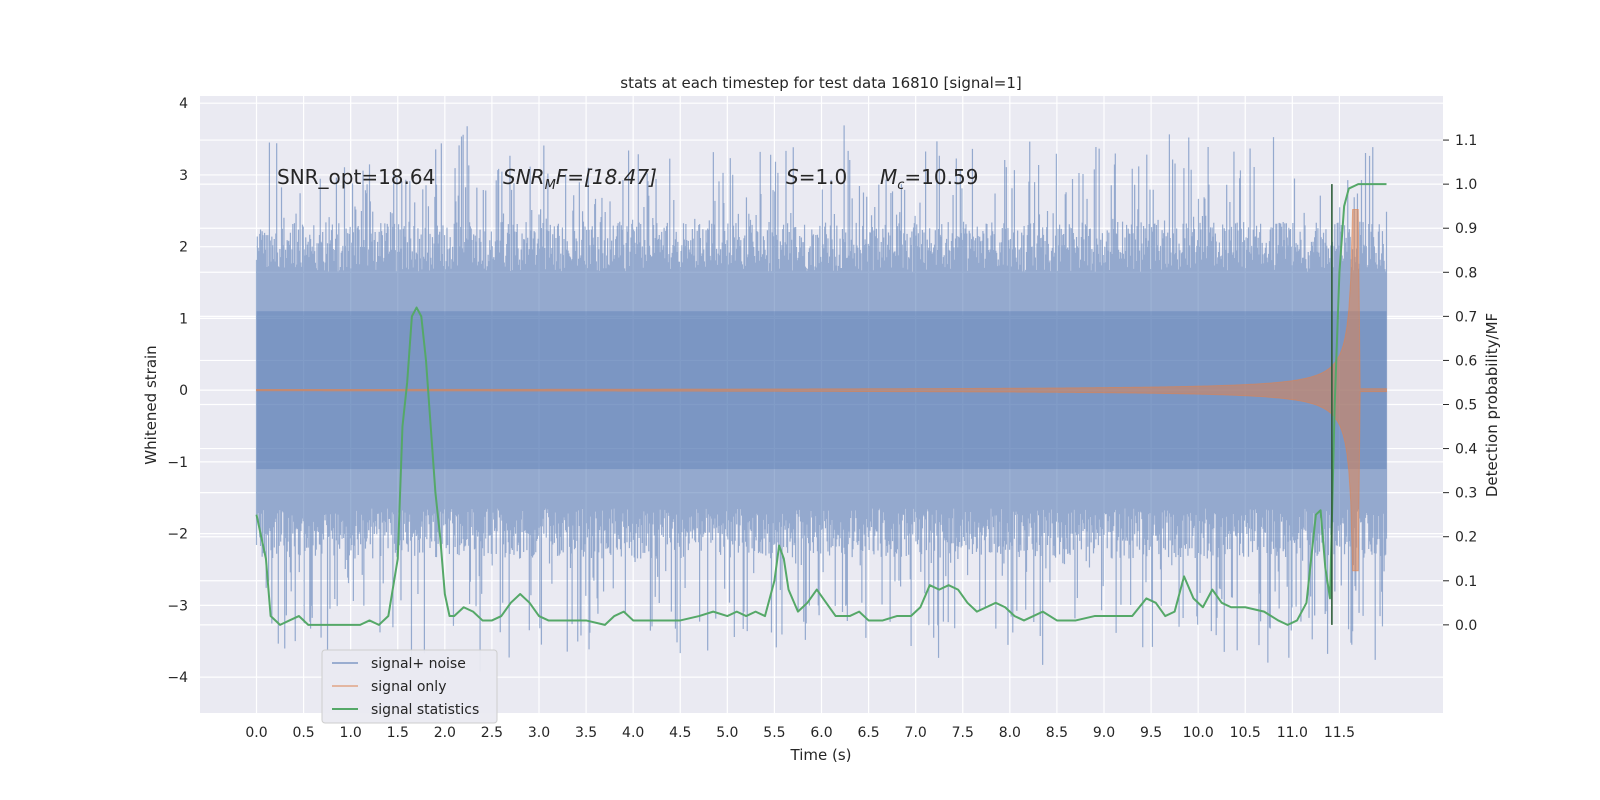 This screenshot has height=800, width=1600. Describe the element at coordinates (177, 391) in the screenshot. I see `y-left-tick-labels: 4 3 2 1 0 −1 −2 −3 −4` at that location.